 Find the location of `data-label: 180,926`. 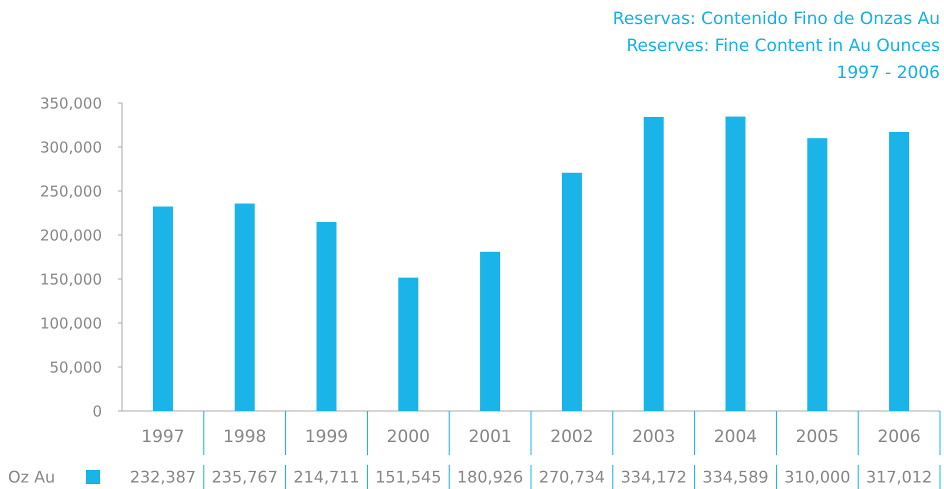

data-label: 180,926 is located at coordinates (490, 477).